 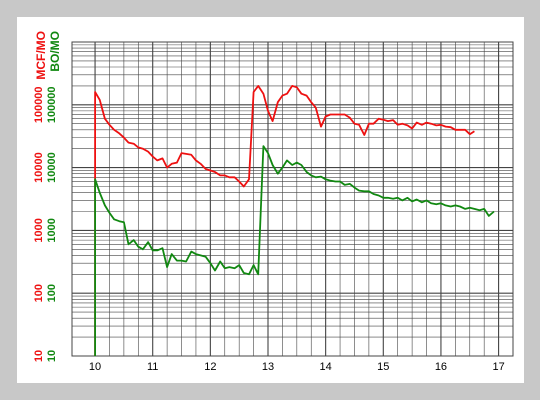 I want to click on x-tick-label: 10, so click(x=95, y=367).